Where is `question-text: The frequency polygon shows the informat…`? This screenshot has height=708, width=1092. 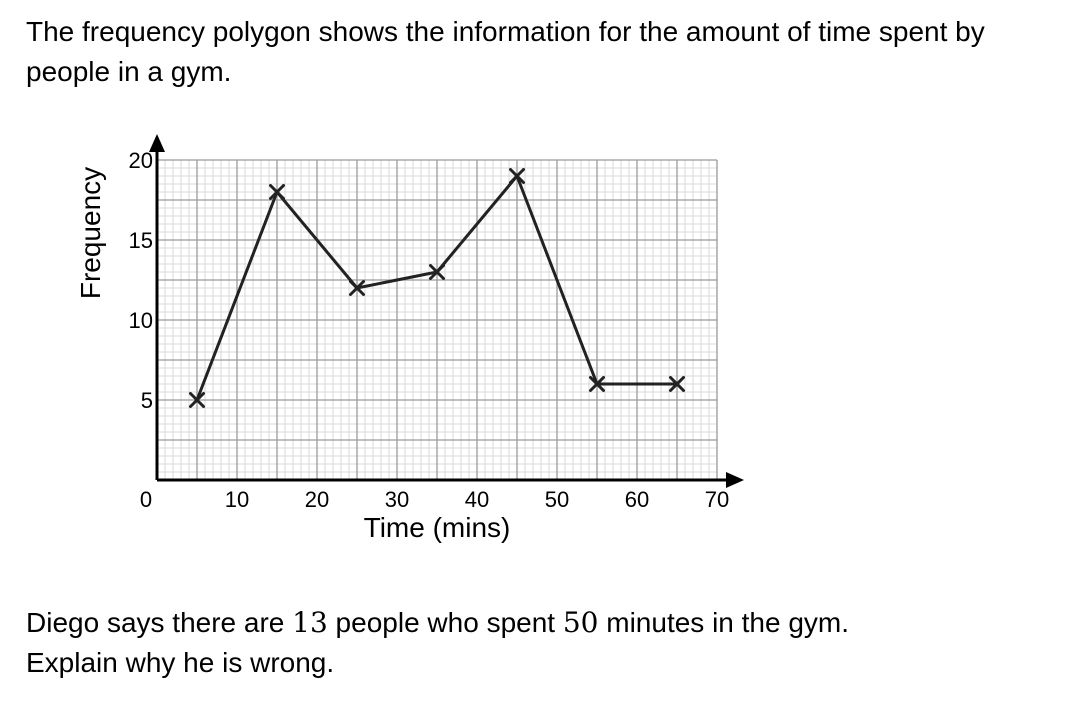 question-text: The frequency polygon shows the informat… is located at coordinates (556, 52).